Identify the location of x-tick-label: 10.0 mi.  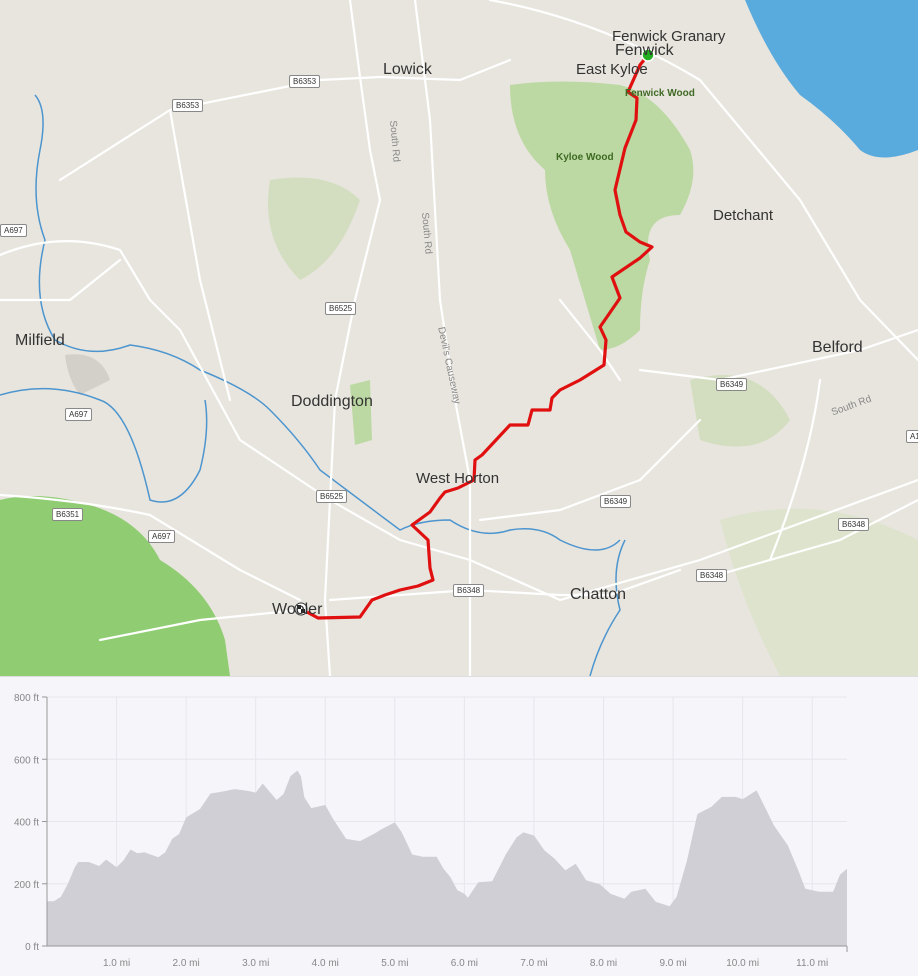
(742, 963).